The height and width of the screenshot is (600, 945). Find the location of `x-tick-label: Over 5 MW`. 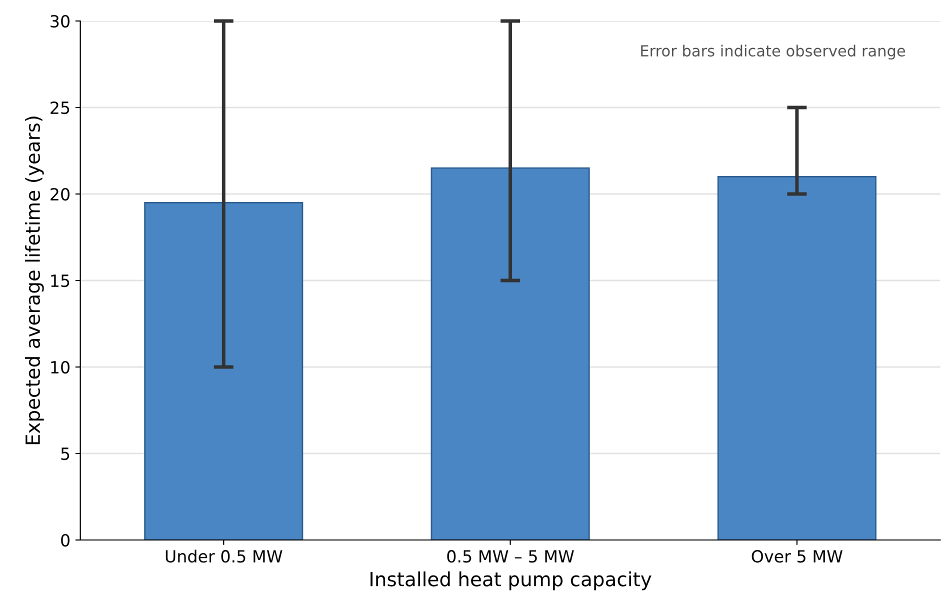

x-tick-label: Over 5 MW is located at coordinates (797, 556).